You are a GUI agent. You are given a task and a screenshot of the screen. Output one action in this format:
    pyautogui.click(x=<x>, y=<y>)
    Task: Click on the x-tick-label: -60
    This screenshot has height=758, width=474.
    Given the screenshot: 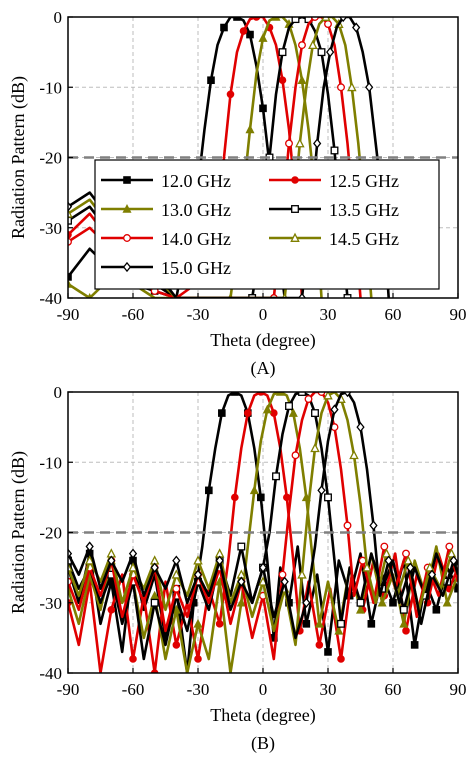 What is the action you would take?
    pyautogui.click(x=133, y=314)
    